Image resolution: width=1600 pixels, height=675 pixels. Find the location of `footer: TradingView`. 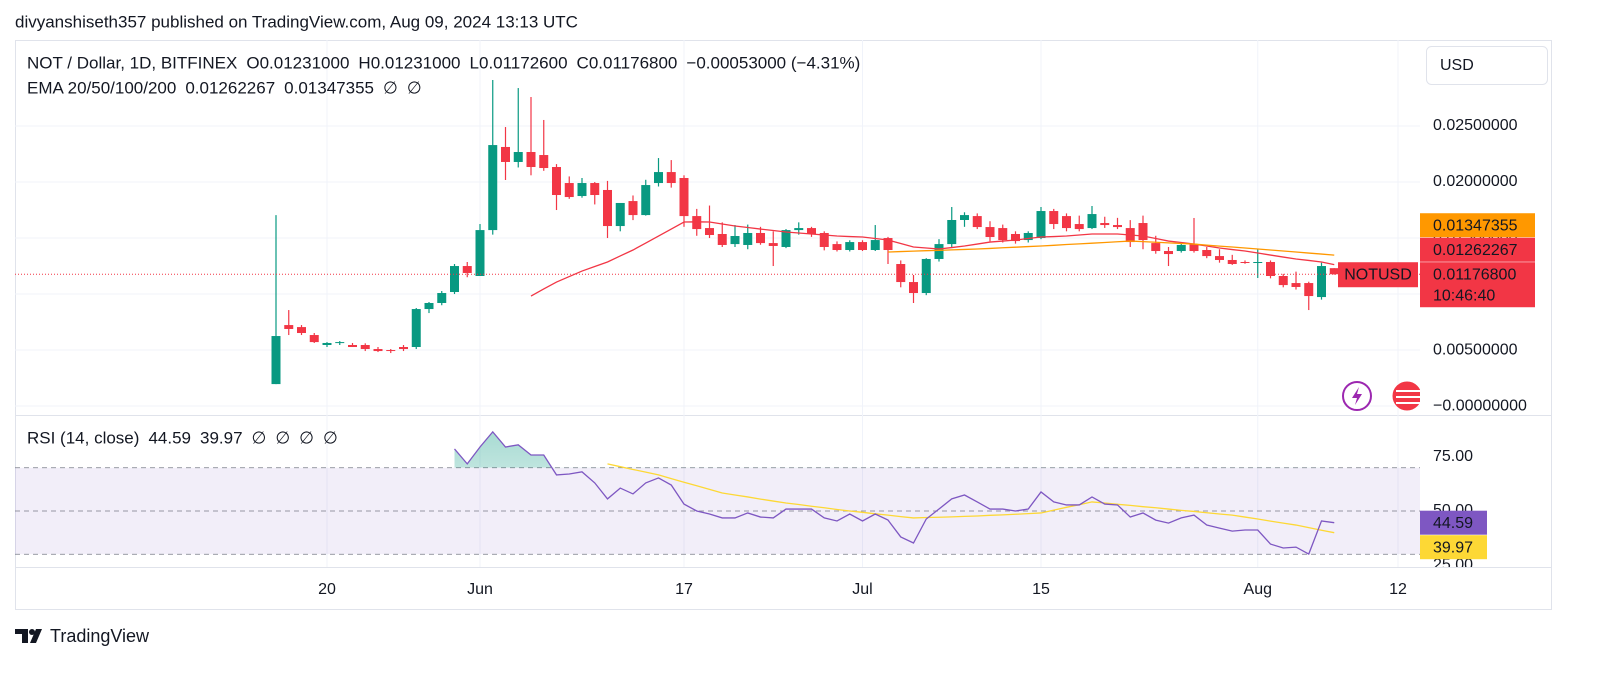

footer: TradingView is located at coordinates (82, 636).